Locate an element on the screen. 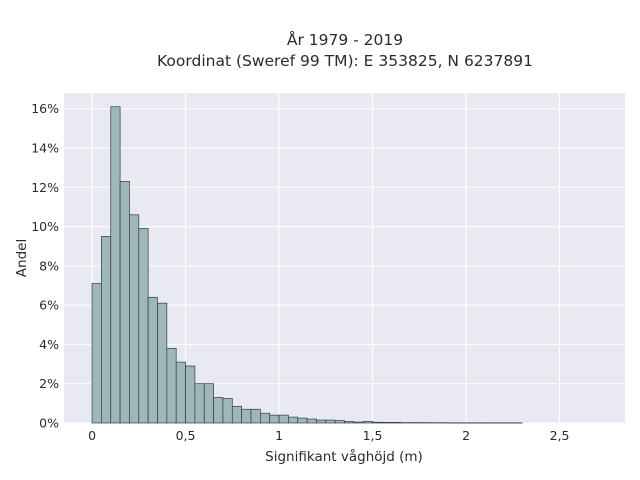  x-tick-label: 1,5 is located at coordinates (373, 435).